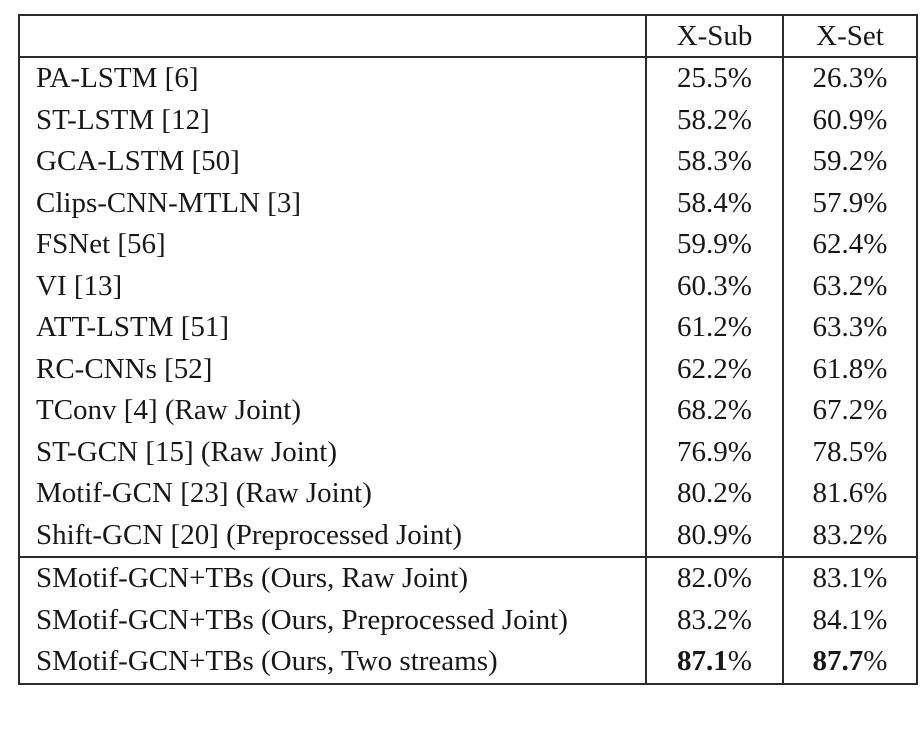 The height and width of the screenshot is (731, 924). What do you see at coordinates (468, 203) in the screenshot?
I see `table-row: Clips-CNN-MTLN [3] 58.4% 57.9%` at bounding box center [468, 203].